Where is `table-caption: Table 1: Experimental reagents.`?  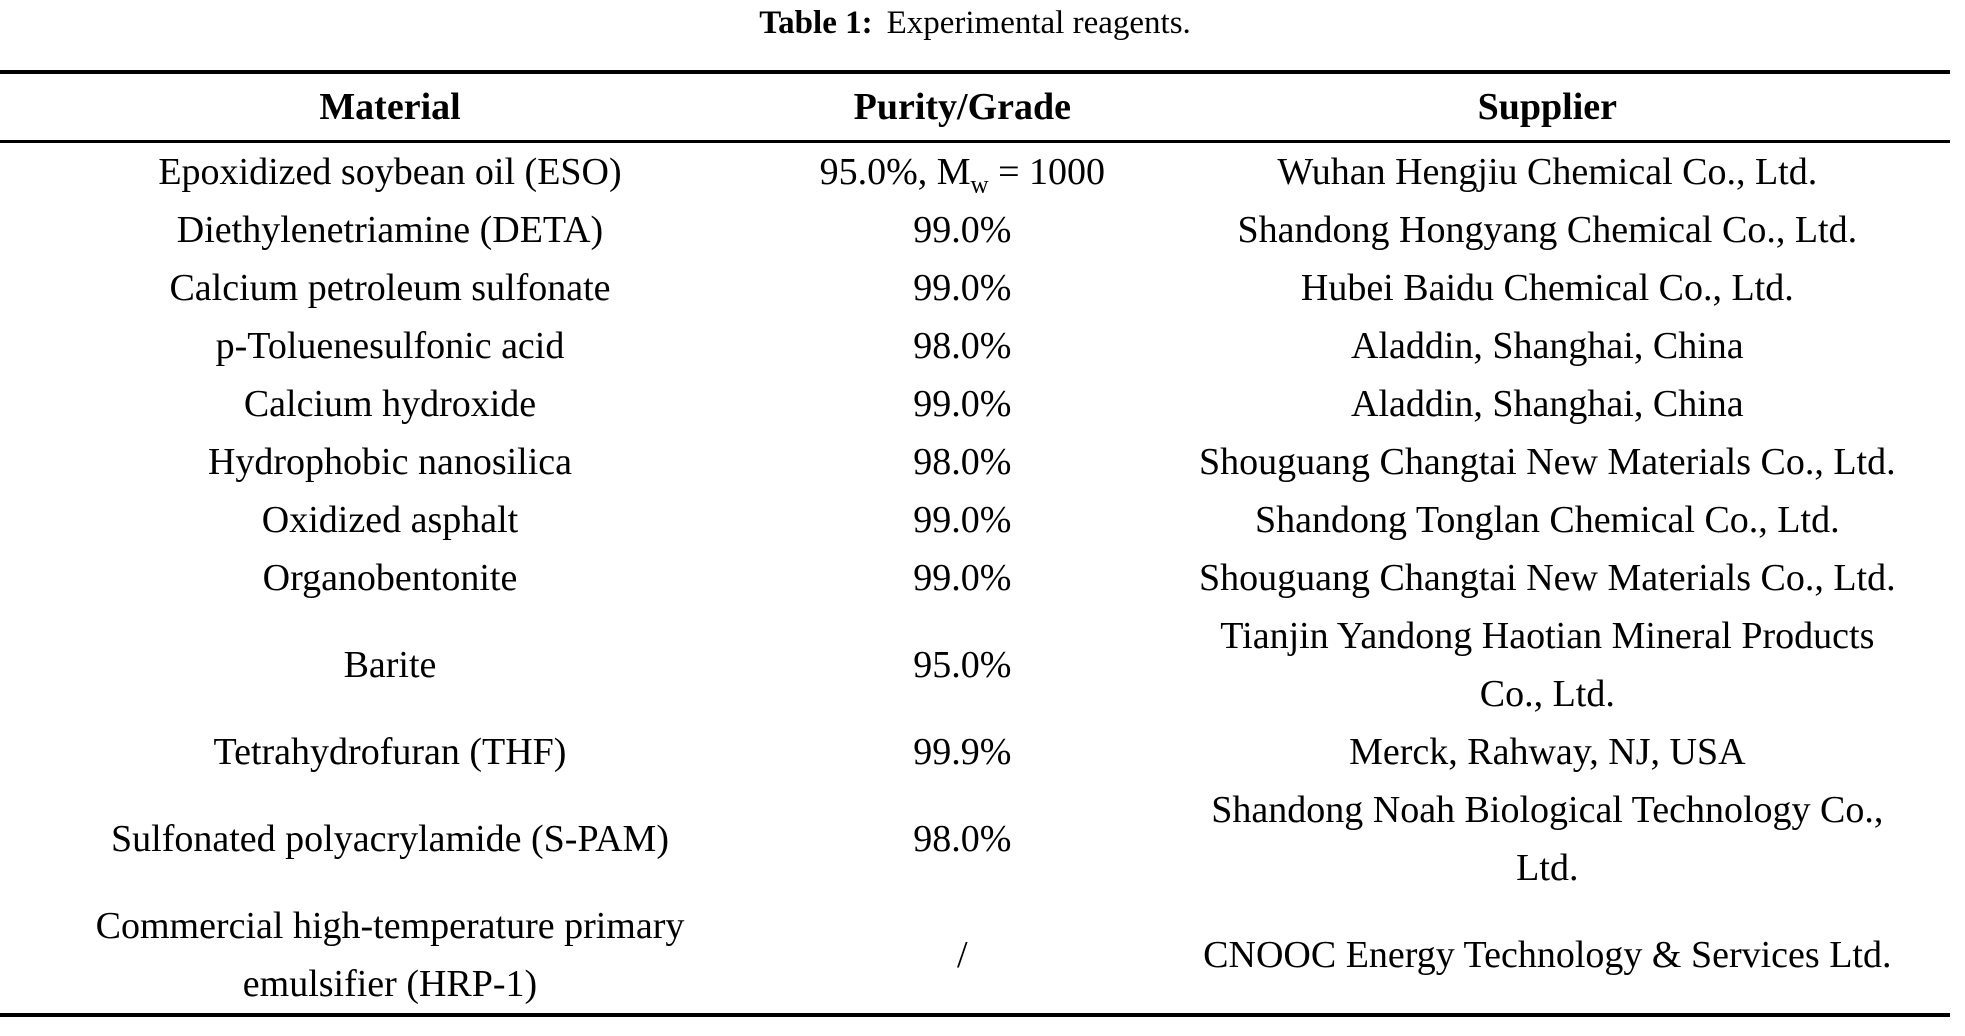
table-caption: Table 1: Experimental reagents. is located at coordinates (975, 22).